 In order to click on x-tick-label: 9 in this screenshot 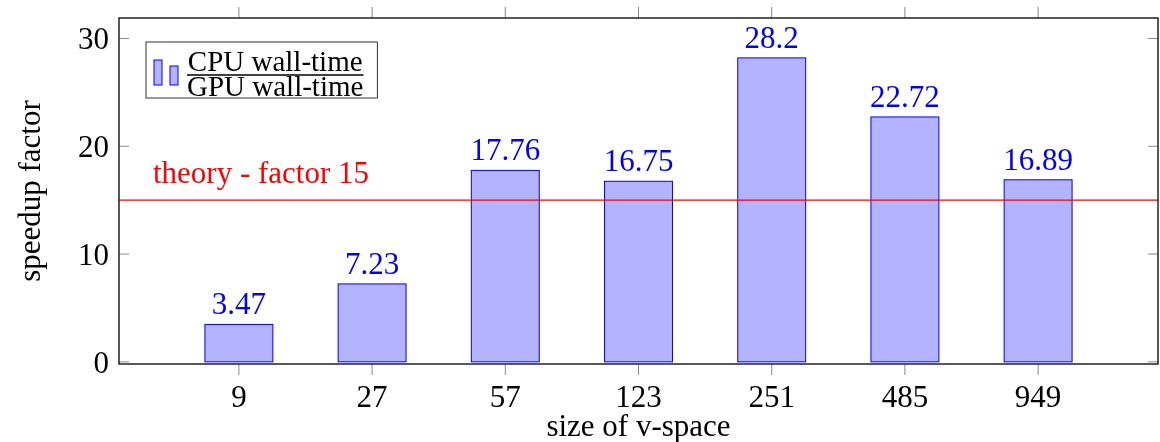, I will do `click(239, 396)`.